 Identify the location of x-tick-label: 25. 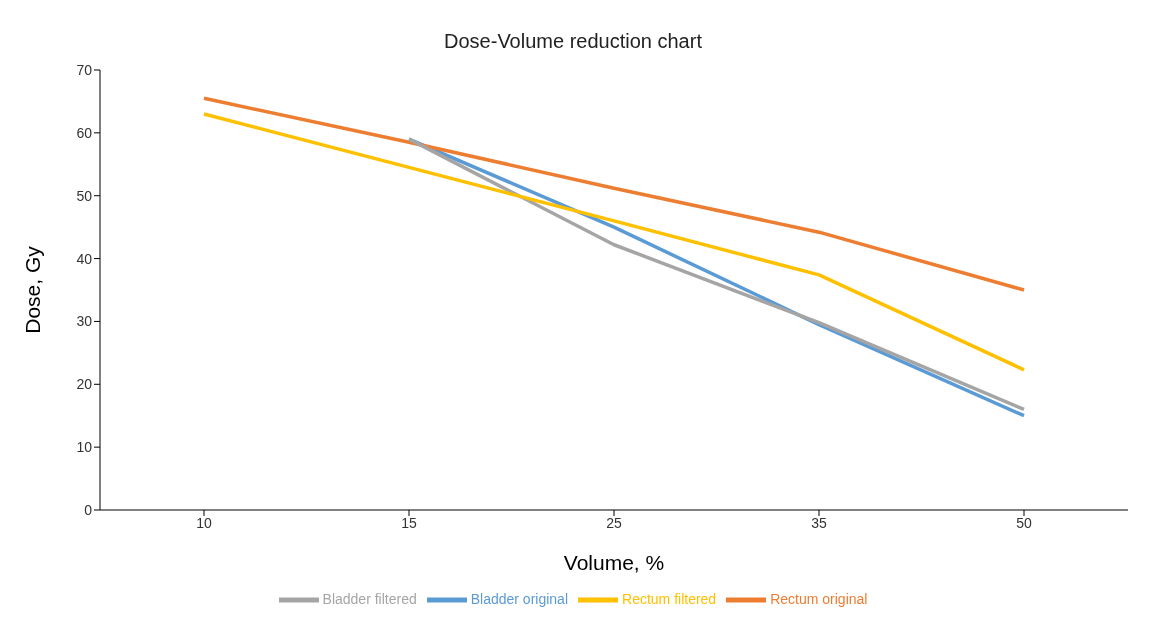
(614, 522).